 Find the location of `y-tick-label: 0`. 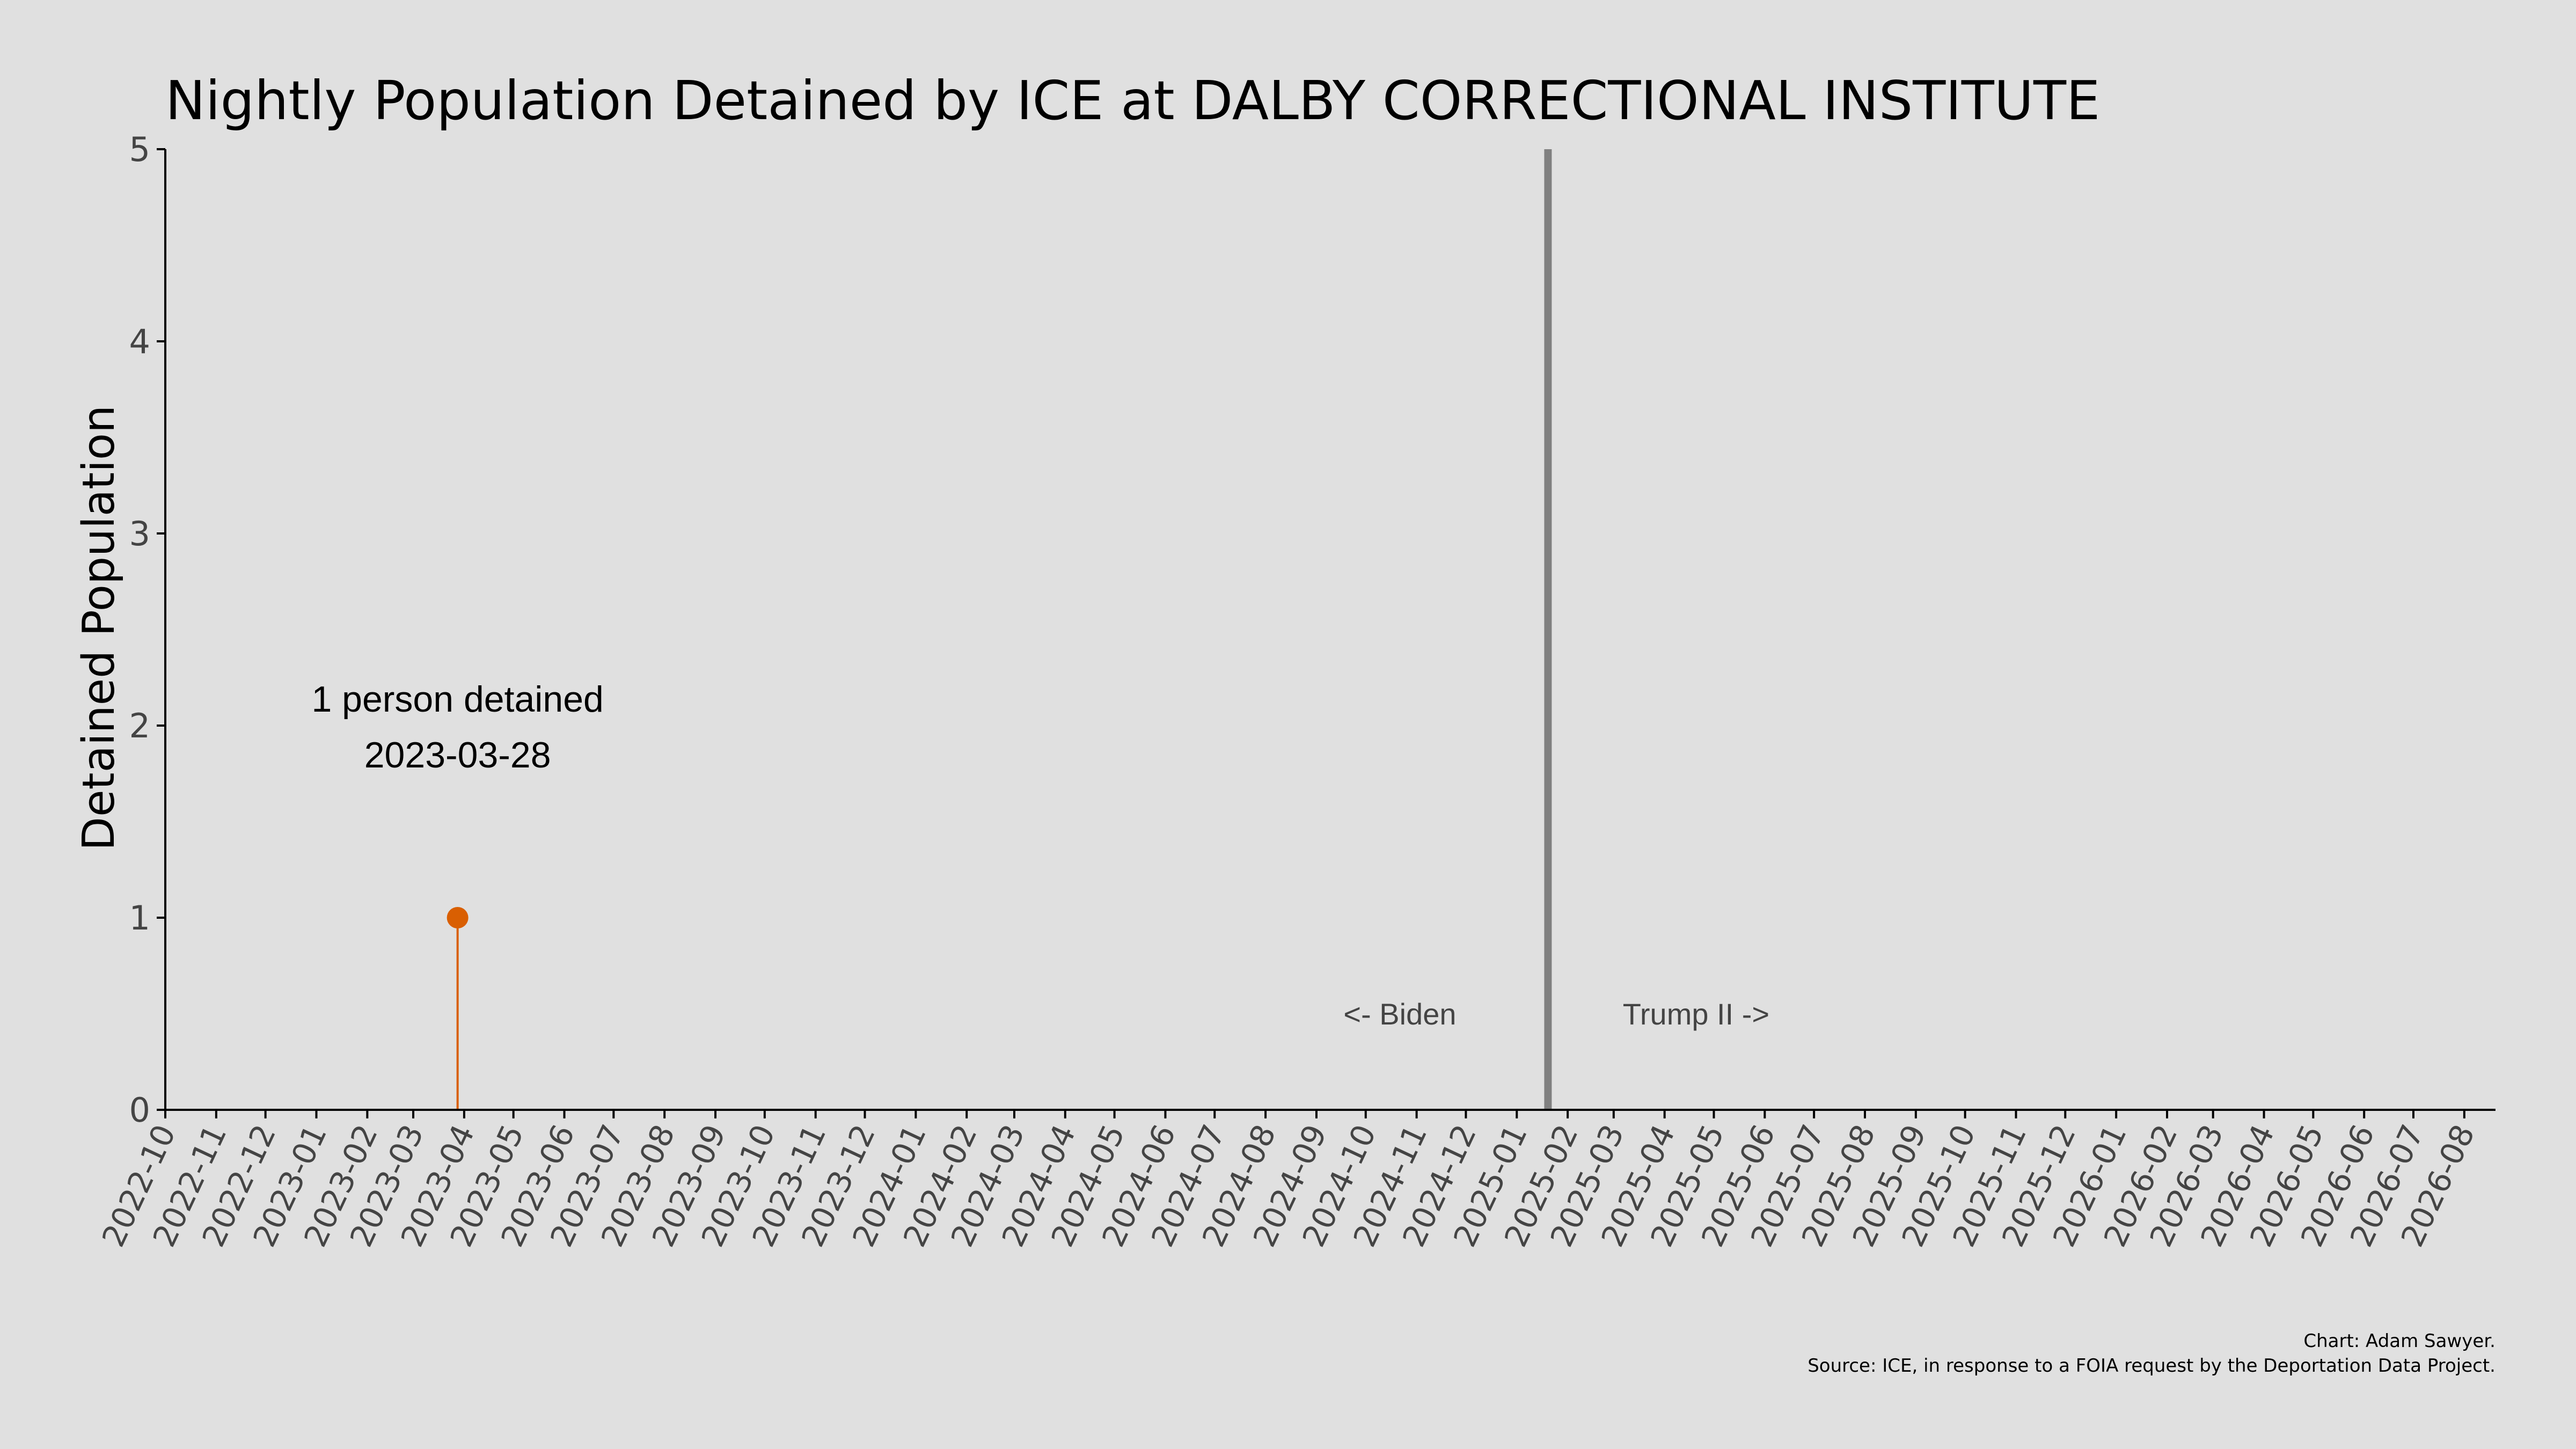

y-tick-label: 0 is located at coordinates (139, 1110).